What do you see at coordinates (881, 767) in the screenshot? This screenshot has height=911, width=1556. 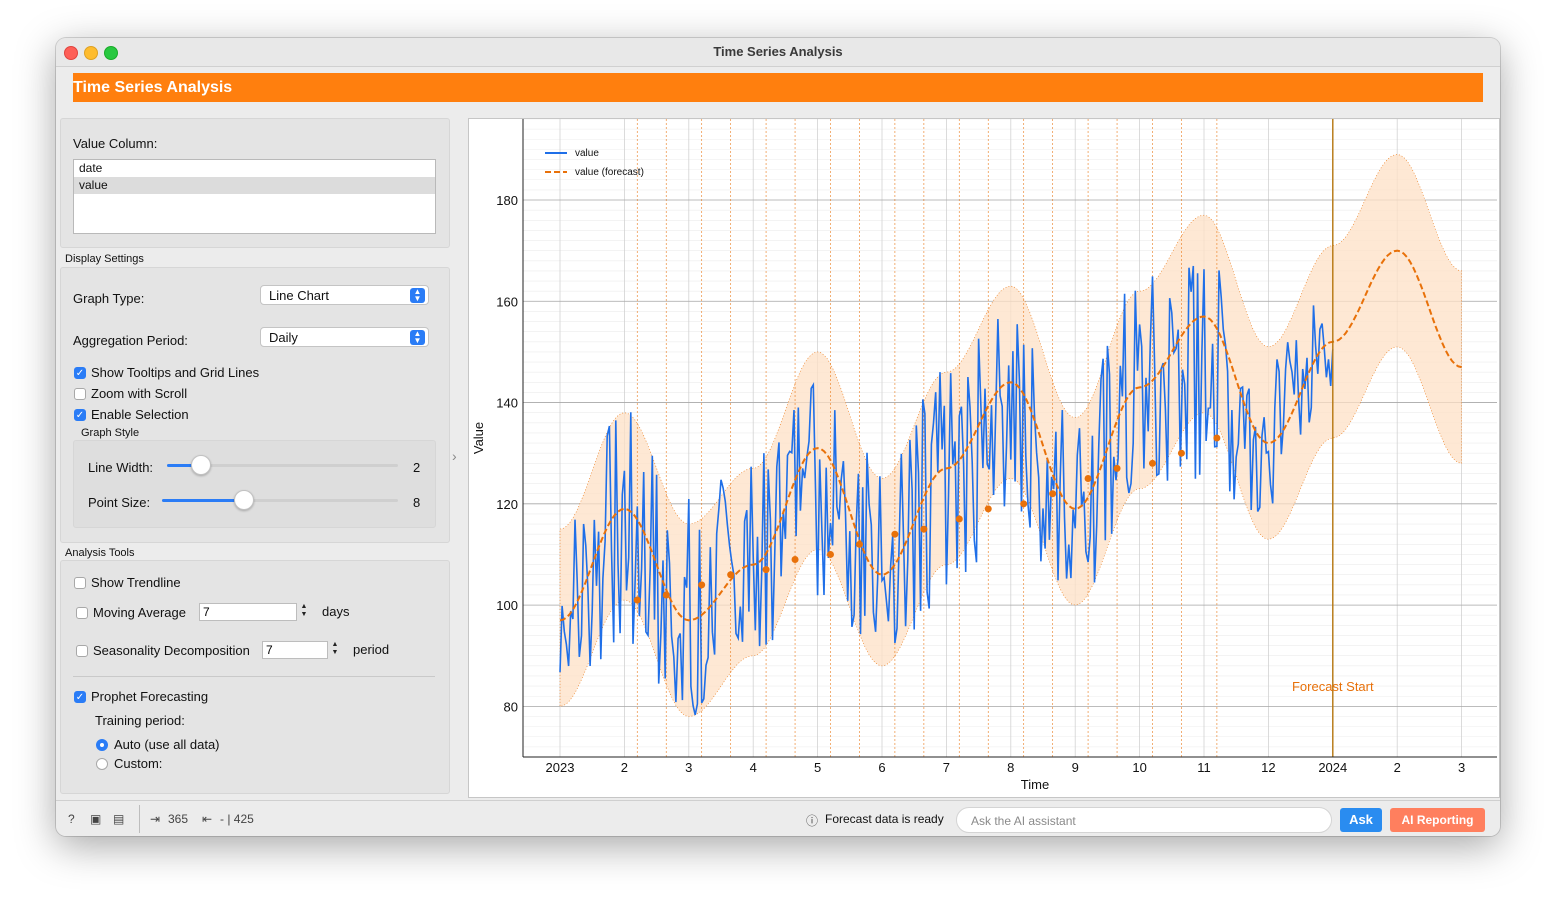 I see `x-tick-label: 6` at bounding box center [881, 767].